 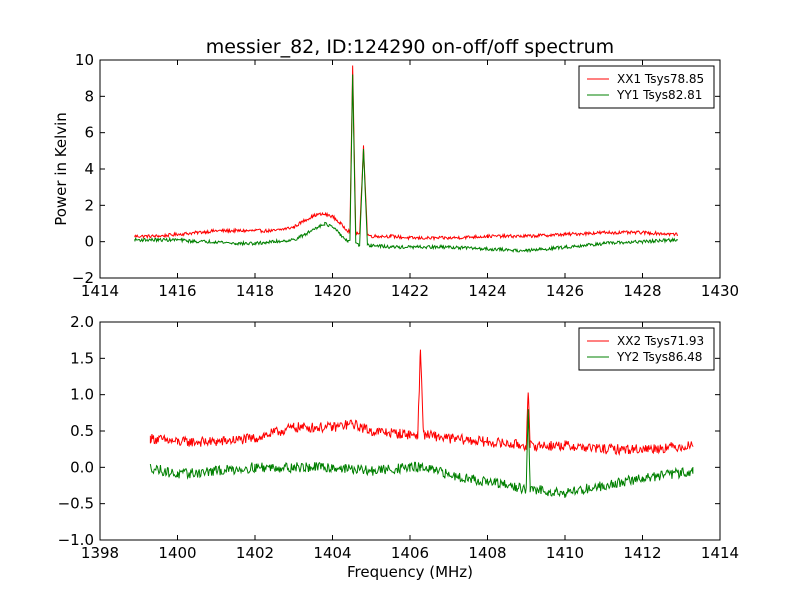 What do you see at coordinates (82, 322) in the screenshot?
I see `y-tick-label: 2.0` at bounding box center [82, 322].